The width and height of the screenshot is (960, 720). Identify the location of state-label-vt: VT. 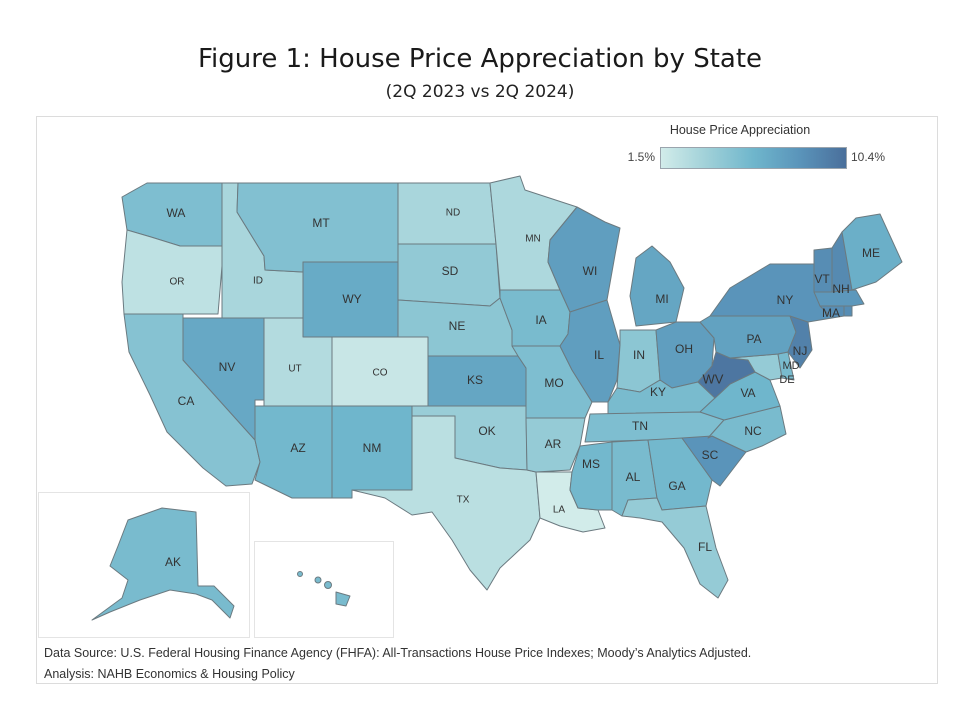
(822, 279).